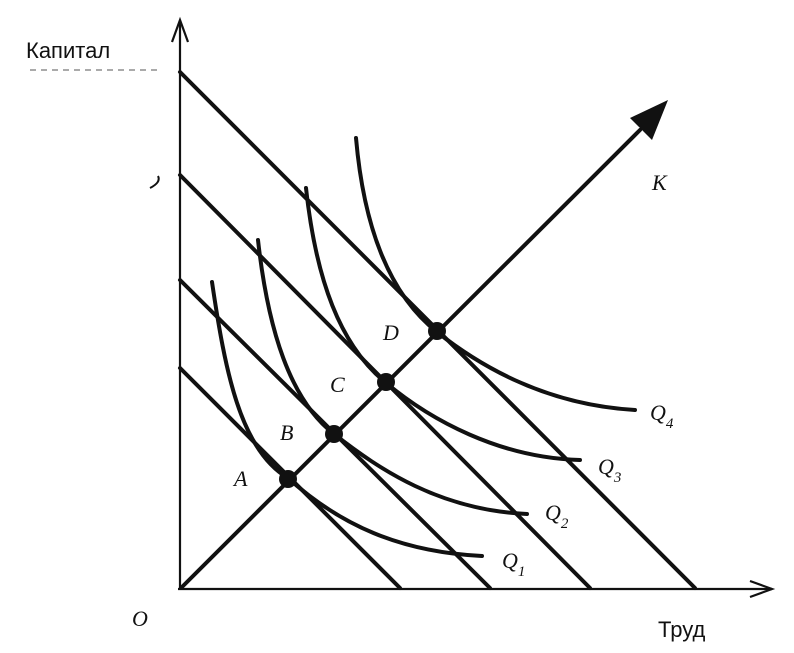 The image size is (794, 653). What do you see at coordinates (649, 120) in the screenshot?
I see `expansion-path-arrowhead` at bounding box center [649, 120].